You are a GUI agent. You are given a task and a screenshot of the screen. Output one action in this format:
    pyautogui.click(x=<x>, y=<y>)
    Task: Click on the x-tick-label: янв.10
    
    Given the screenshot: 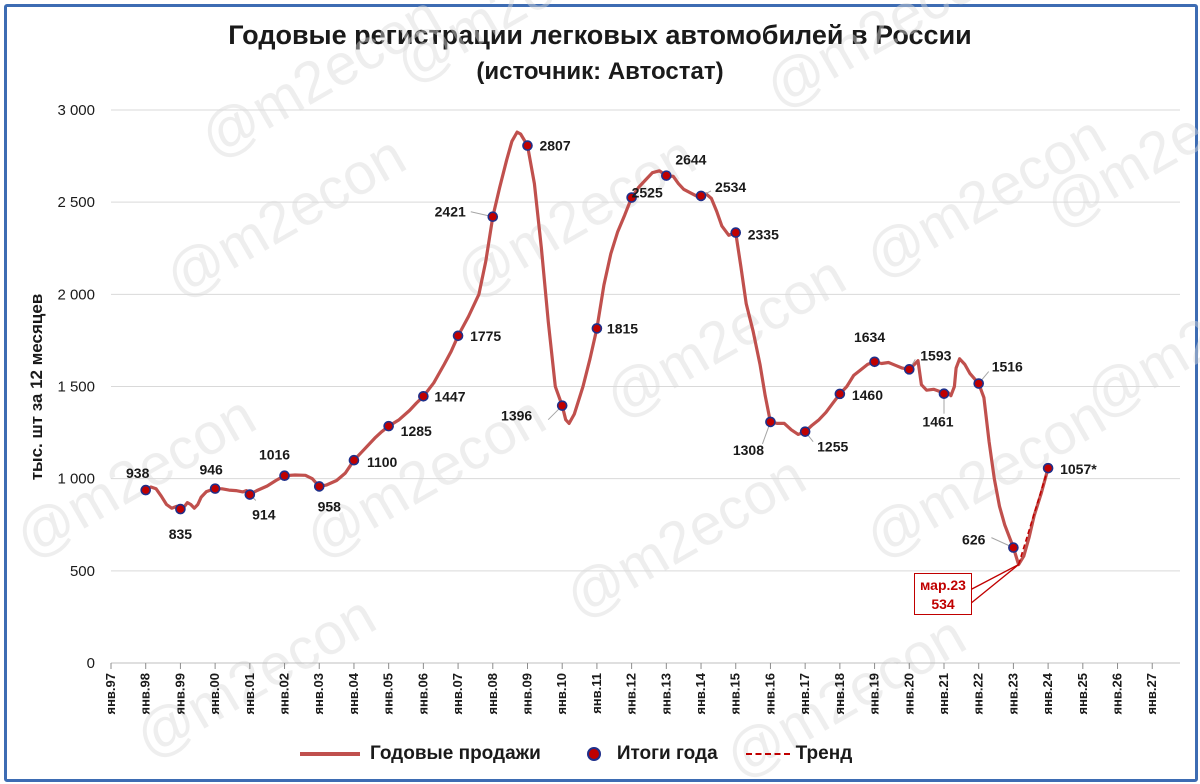 What is the action you would take?
    pyautogui.click(x=561, y=694)
    